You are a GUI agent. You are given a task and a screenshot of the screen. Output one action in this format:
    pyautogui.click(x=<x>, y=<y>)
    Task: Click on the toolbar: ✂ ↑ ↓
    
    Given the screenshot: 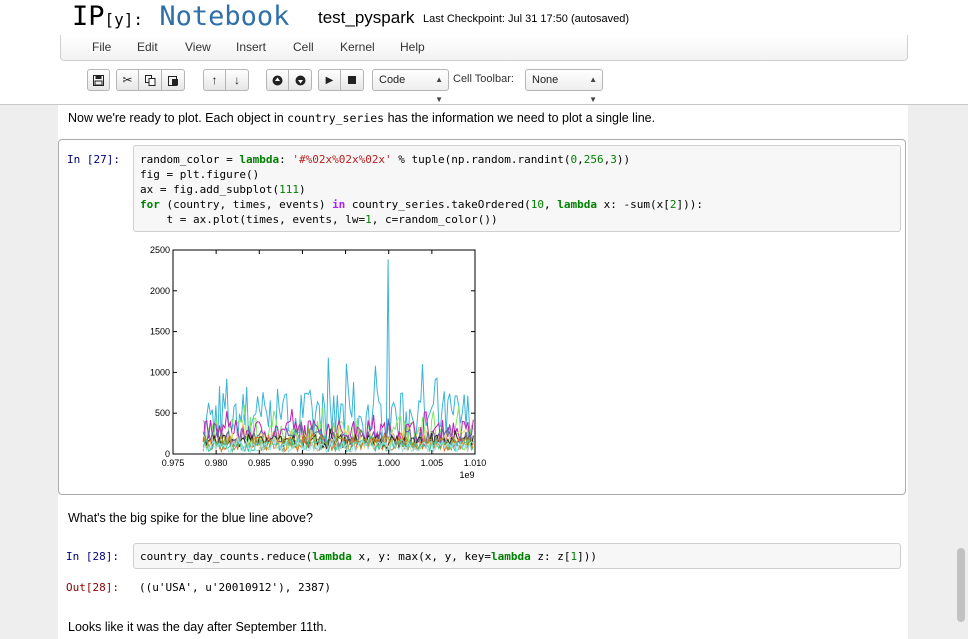 What is the action you would take?
    pyautogui.click(x=483, y=82)
    